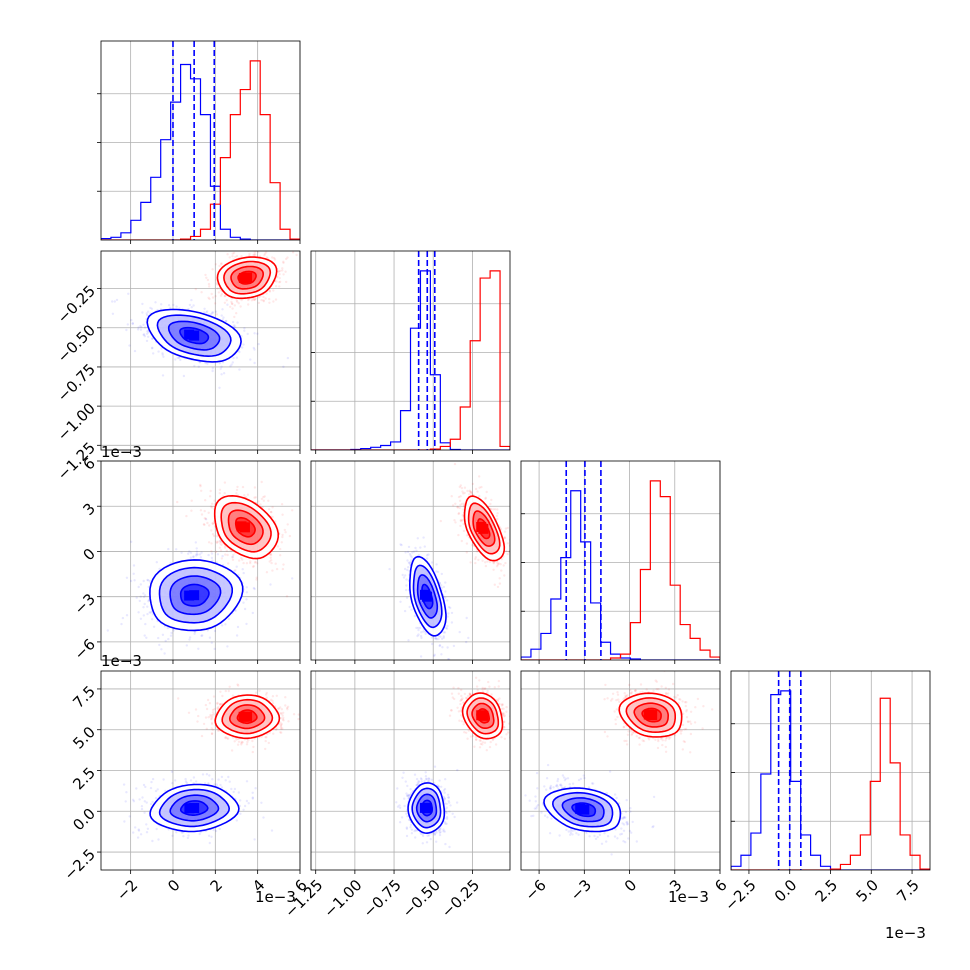  What do you see at coordinates (827, 891) in the screenshot?
I see `x-tick-label: 2.5` at bounding box center [827, 891].